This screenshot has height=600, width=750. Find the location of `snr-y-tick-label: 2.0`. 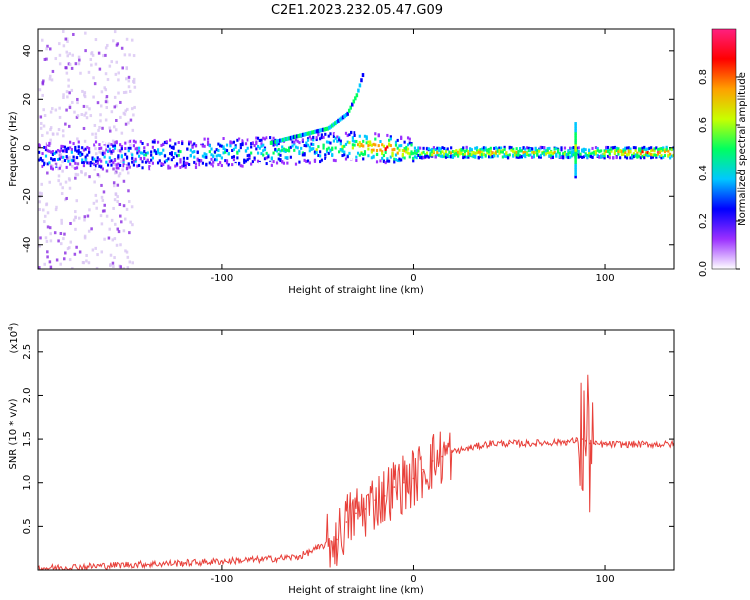

snr-y-tick-label: 2.0 is located at coordinates (27, 396).